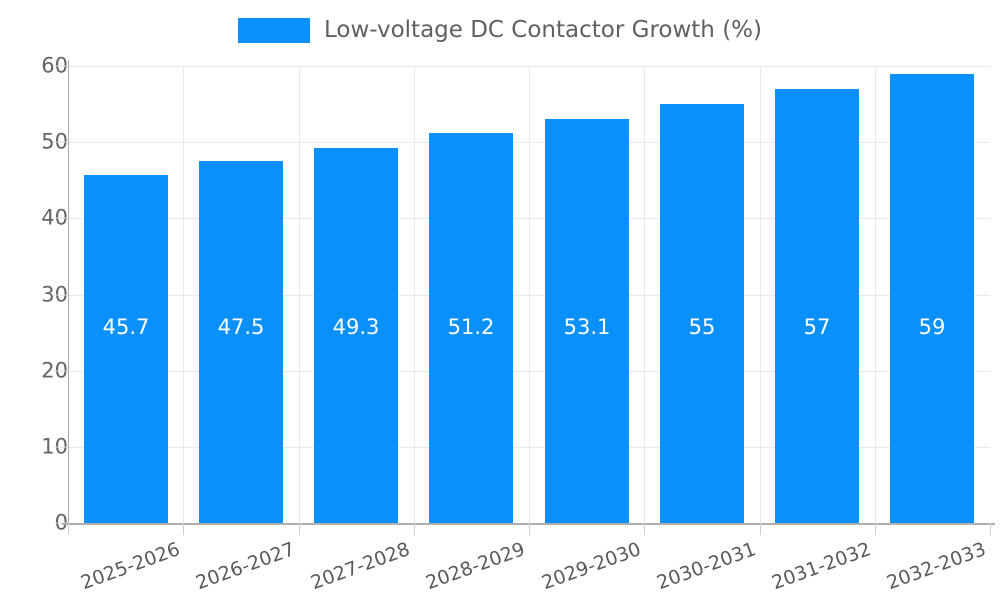 Image resolution: width=1000 pixels, height=600 pixels. I want to click on bar-value-label: 55, so click(702, 326).